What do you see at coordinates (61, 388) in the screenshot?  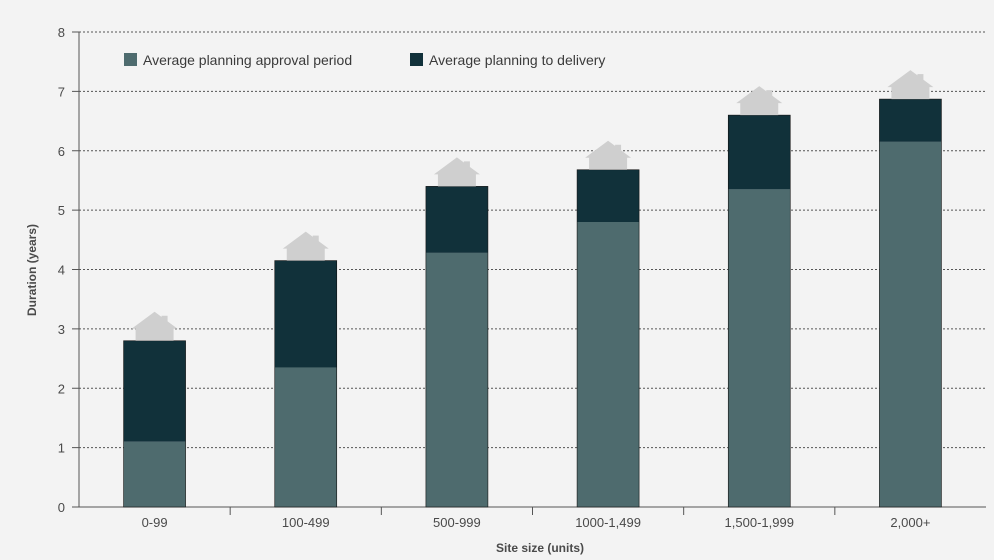 I see `y-tick-label: 2` at bounding box center [61, 388].